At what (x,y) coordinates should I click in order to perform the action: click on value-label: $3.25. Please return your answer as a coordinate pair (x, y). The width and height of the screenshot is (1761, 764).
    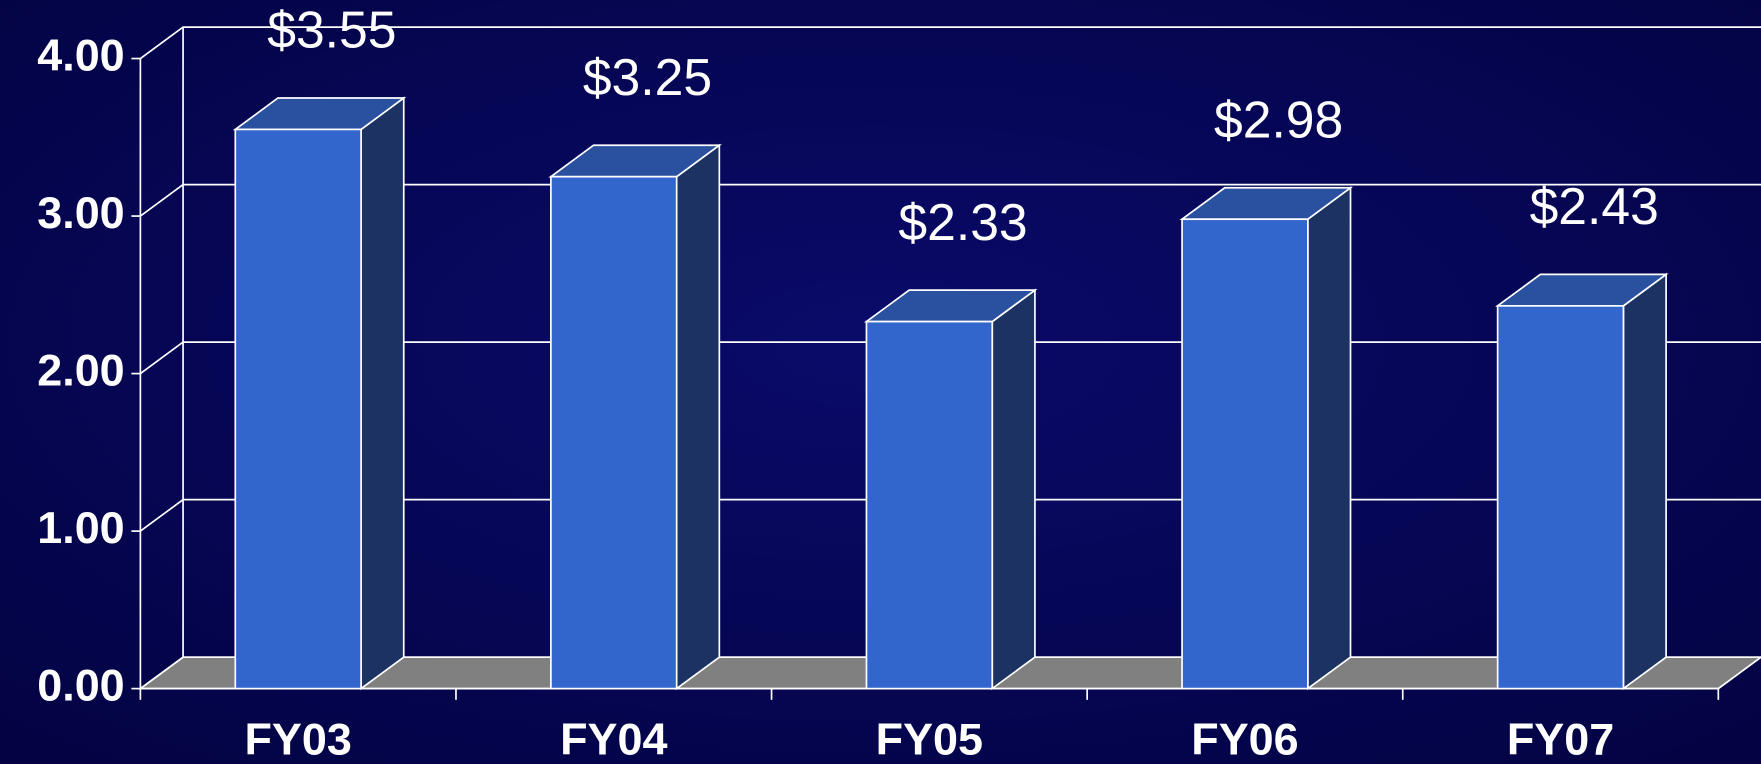
    Looking at the image, I should click on (647, 77).